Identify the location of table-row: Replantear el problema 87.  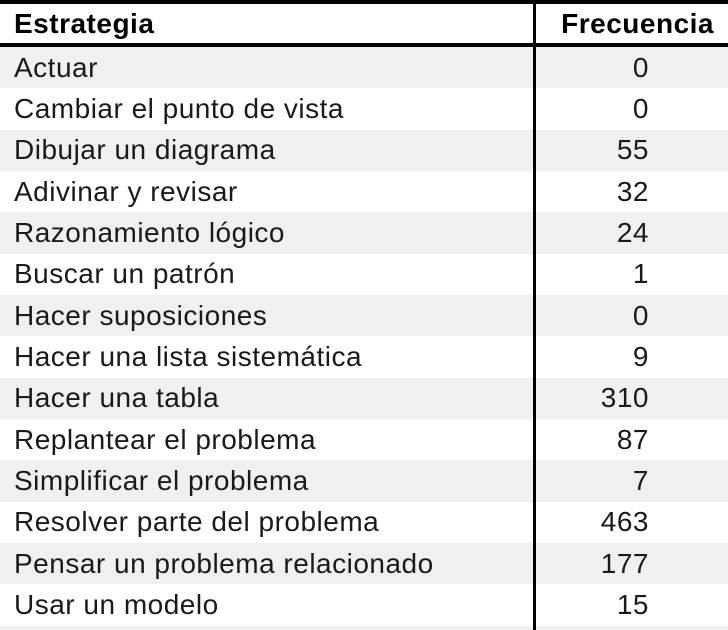
(364, 440).